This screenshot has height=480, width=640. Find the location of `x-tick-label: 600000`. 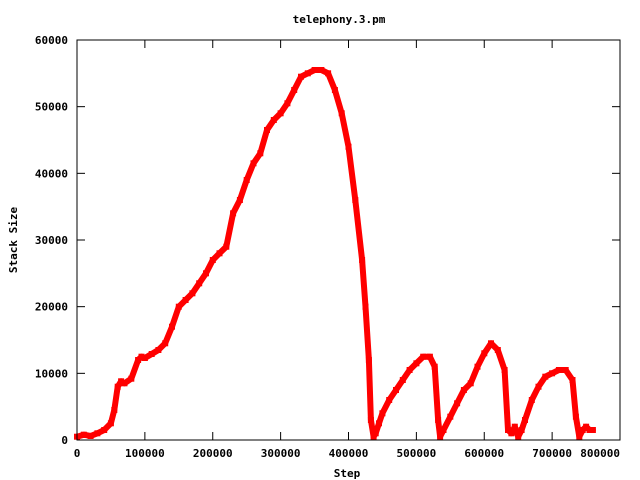

x-tick-label: 600000 is located at coordinates (484, 453).